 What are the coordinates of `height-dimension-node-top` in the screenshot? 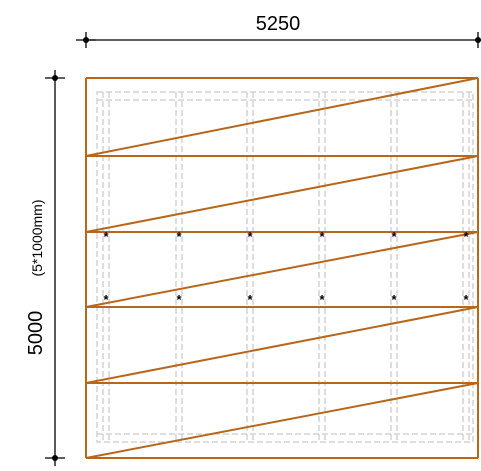 It's located at (55, 78).